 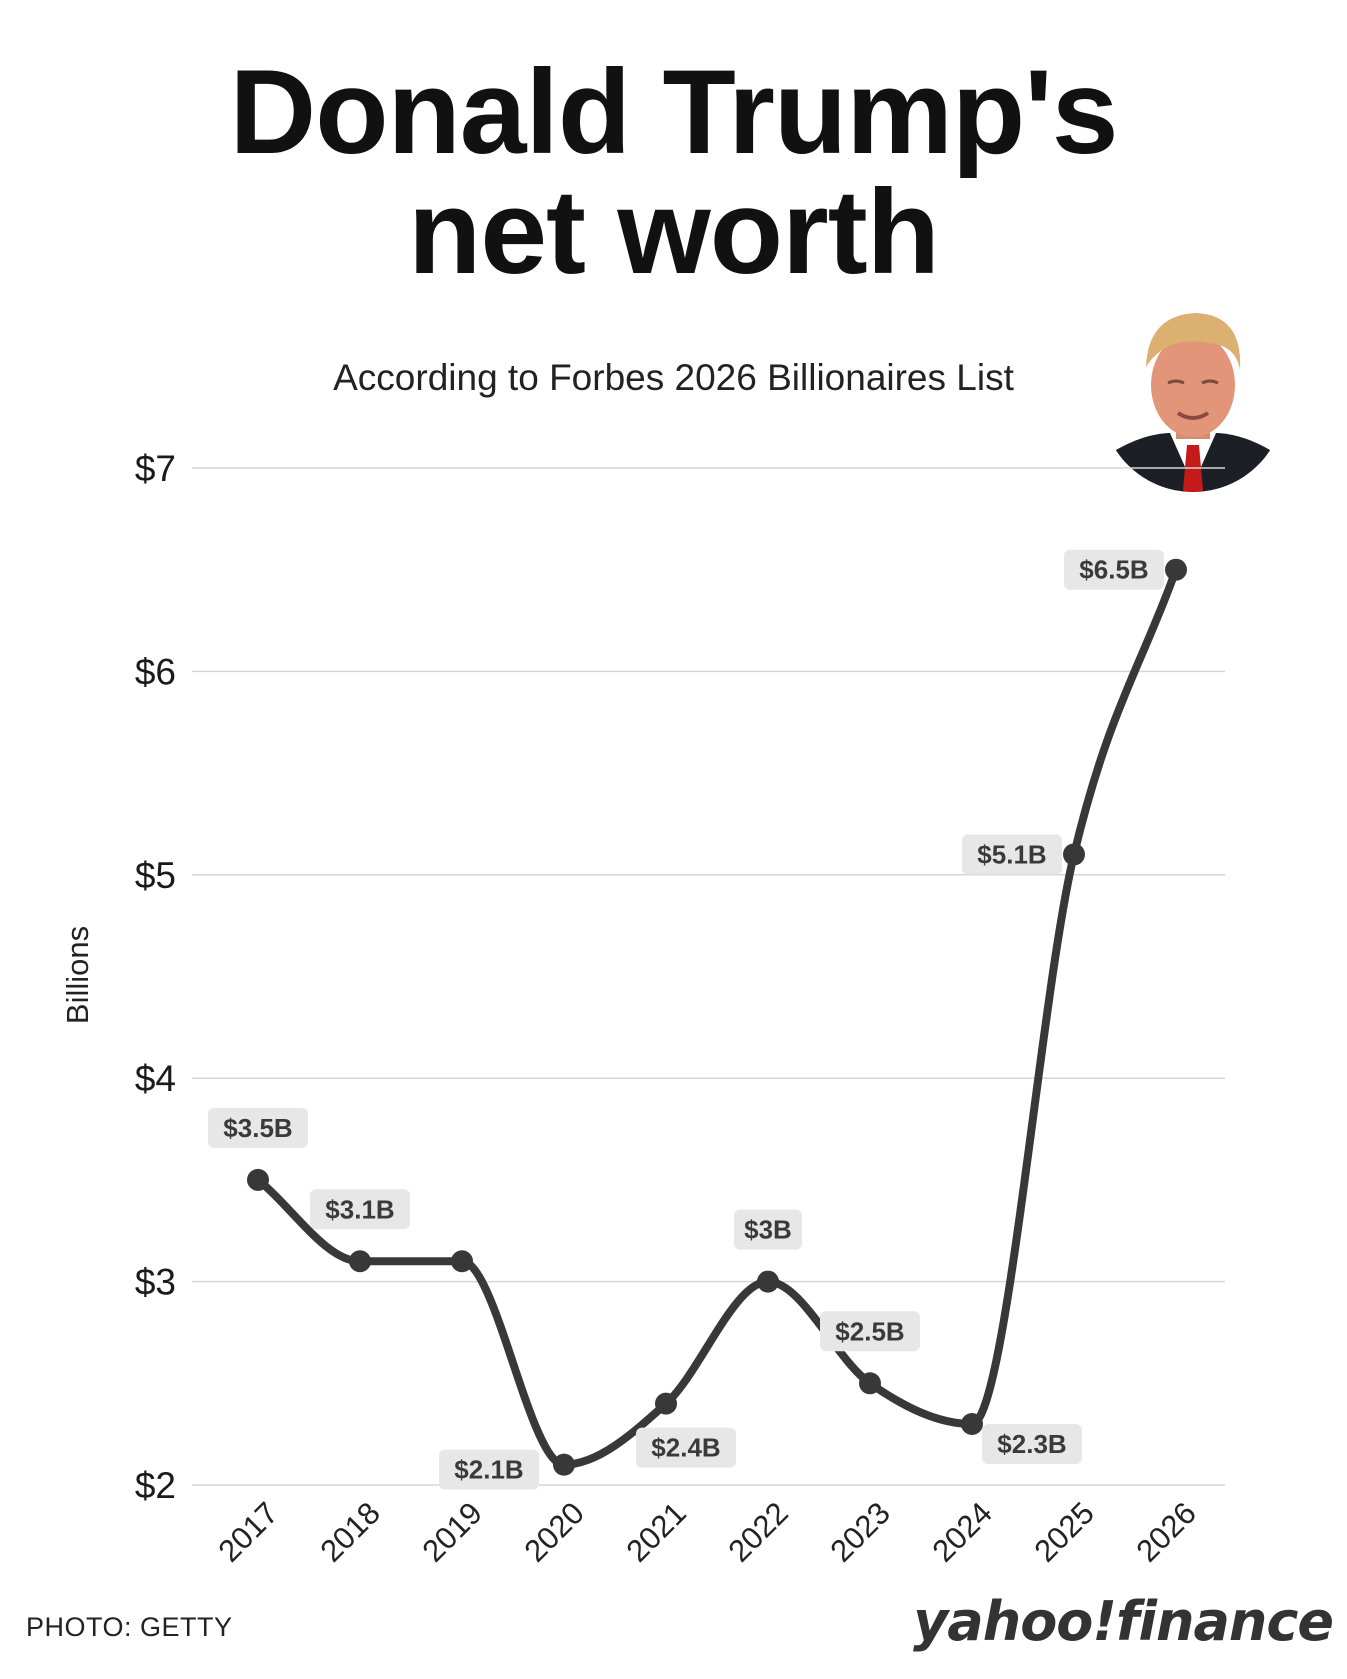 I want to click on data-label-2021: $2.4B, so click(x=686, y=1447).